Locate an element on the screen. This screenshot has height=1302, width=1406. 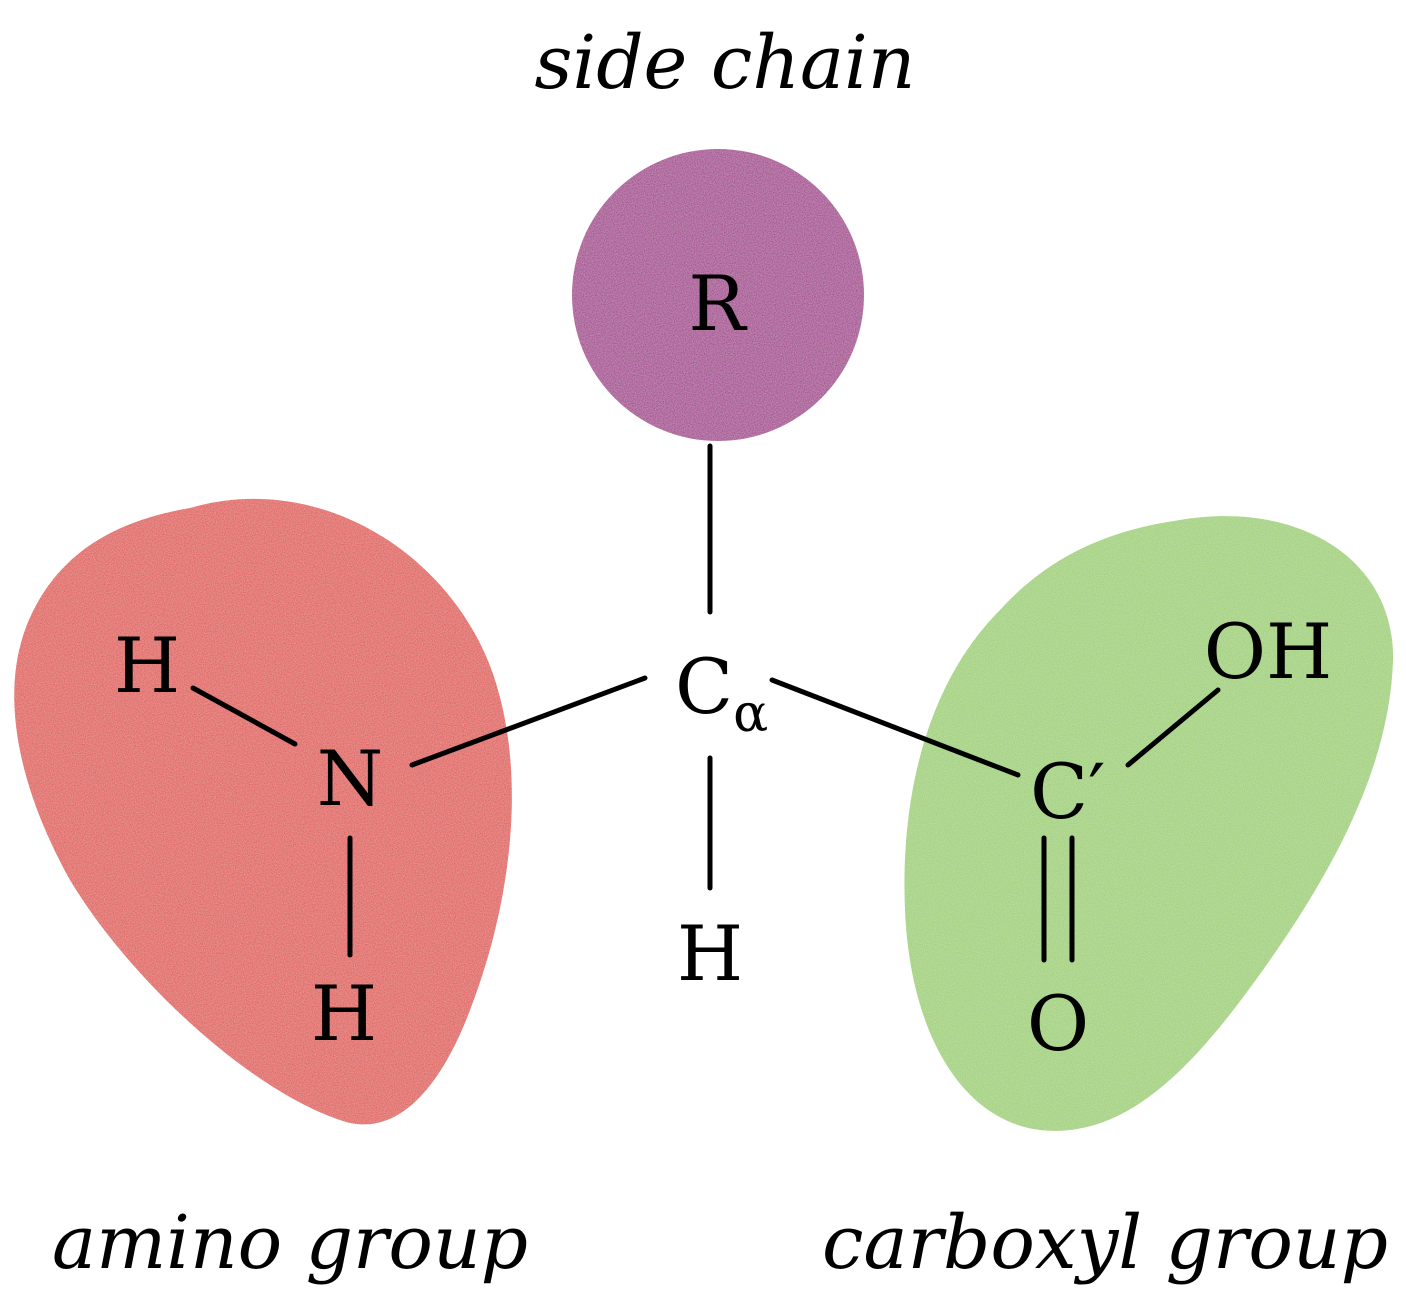
atom-oh: OH is located at coordinates (1268, 651).